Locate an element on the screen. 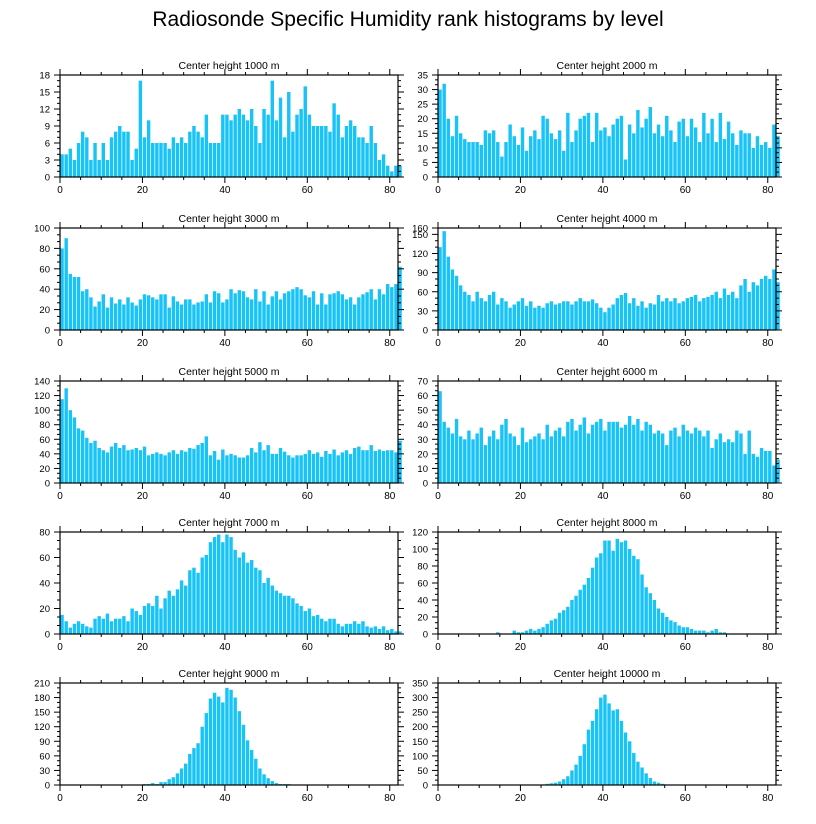  y-tick-label: 15 is located at coordinates (44, 93).